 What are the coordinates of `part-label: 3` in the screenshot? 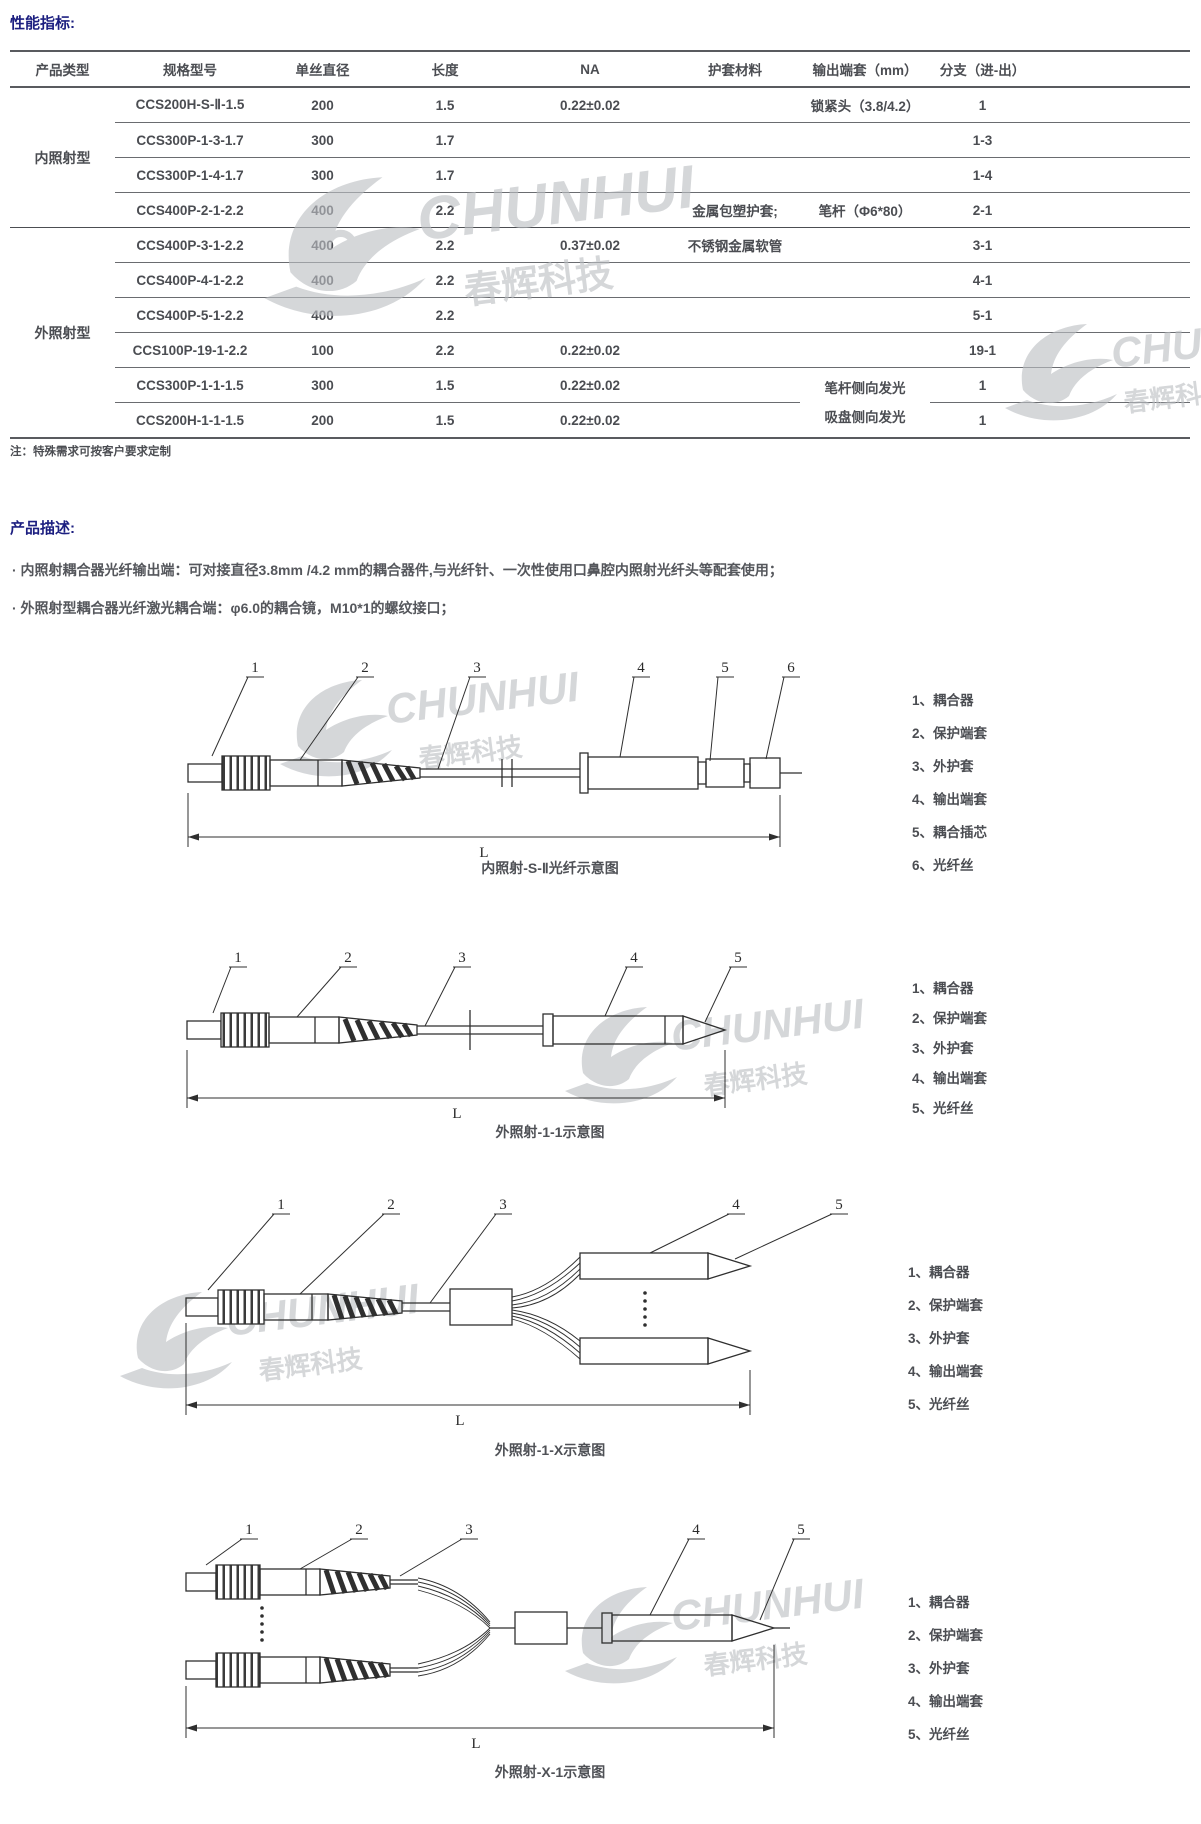 It's located at (462, 958).